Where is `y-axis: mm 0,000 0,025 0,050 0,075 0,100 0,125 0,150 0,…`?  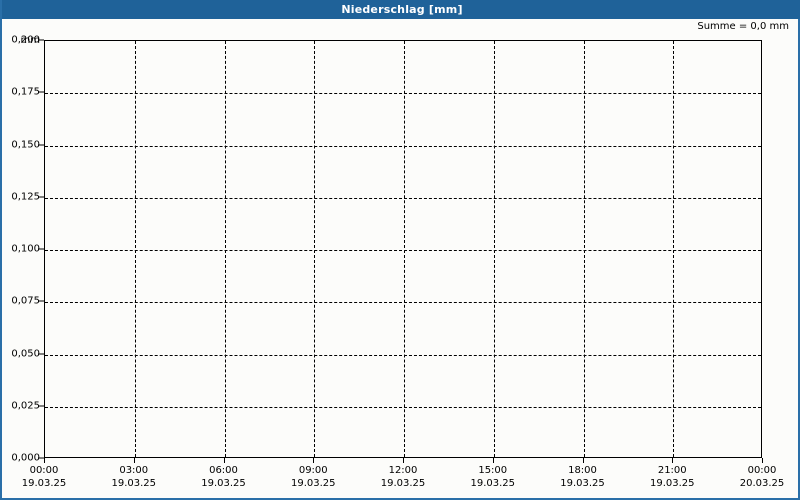
y-axis: mm 0,000 0,025 0,050 0,075 0,100 0,125 0,150 0,… is located at coordinates (23, 250).